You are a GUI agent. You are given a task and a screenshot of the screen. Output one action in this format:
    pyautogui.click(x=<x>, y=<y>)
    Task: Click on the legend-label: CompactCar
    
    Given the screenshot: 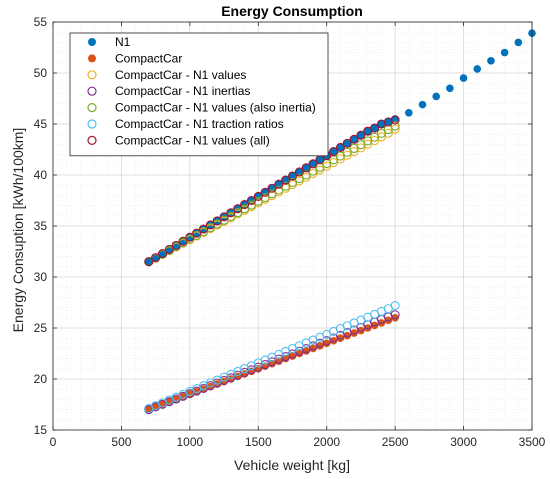 What is the action you would take?
    pyautogui.click(x=148, y=58)
    